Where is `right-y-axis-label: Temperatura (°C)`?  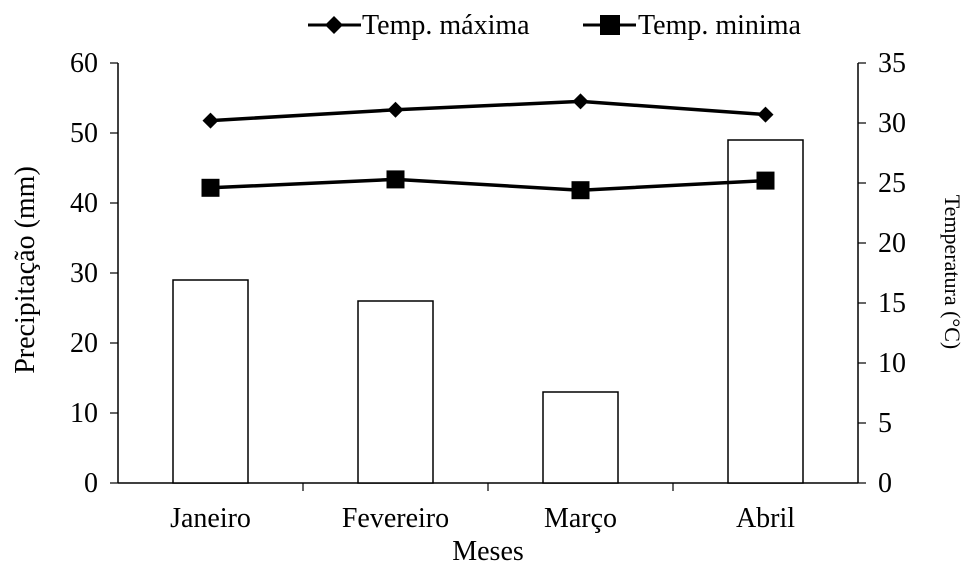 right-y-axis-label: Temperatura (°C) is located at coordinates (952, 272).